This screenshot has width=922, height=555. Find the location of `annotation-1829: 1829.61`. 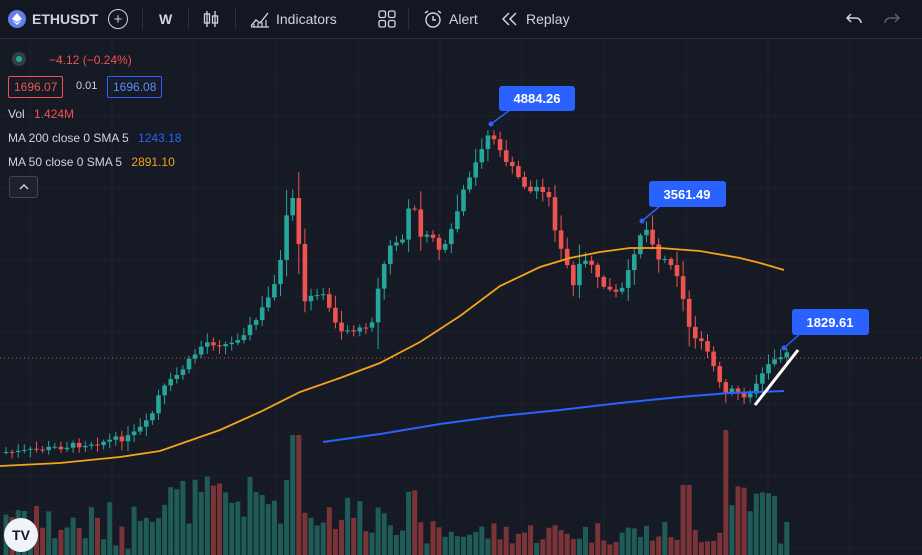

annotation-1829: 1829.61 is located at coordinates (825, 330).